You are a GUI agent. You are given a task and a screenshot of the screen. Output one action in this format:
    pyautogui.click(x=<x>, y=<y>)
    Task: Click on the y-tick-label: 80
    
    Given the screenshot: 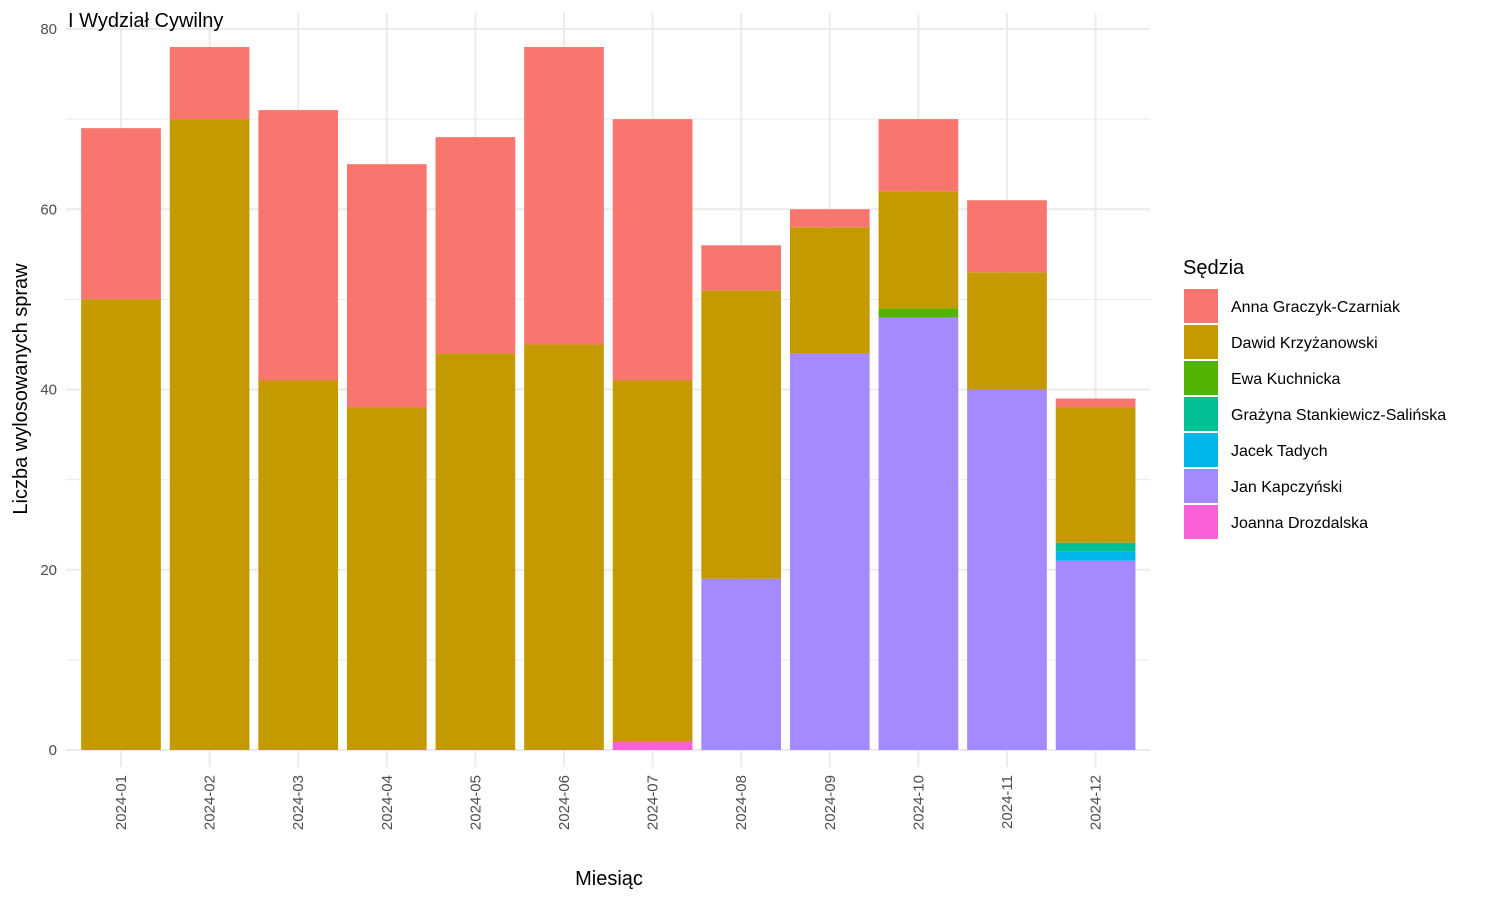 What is the action you would take?
    pyautogui.click(x=48, y=29)
    